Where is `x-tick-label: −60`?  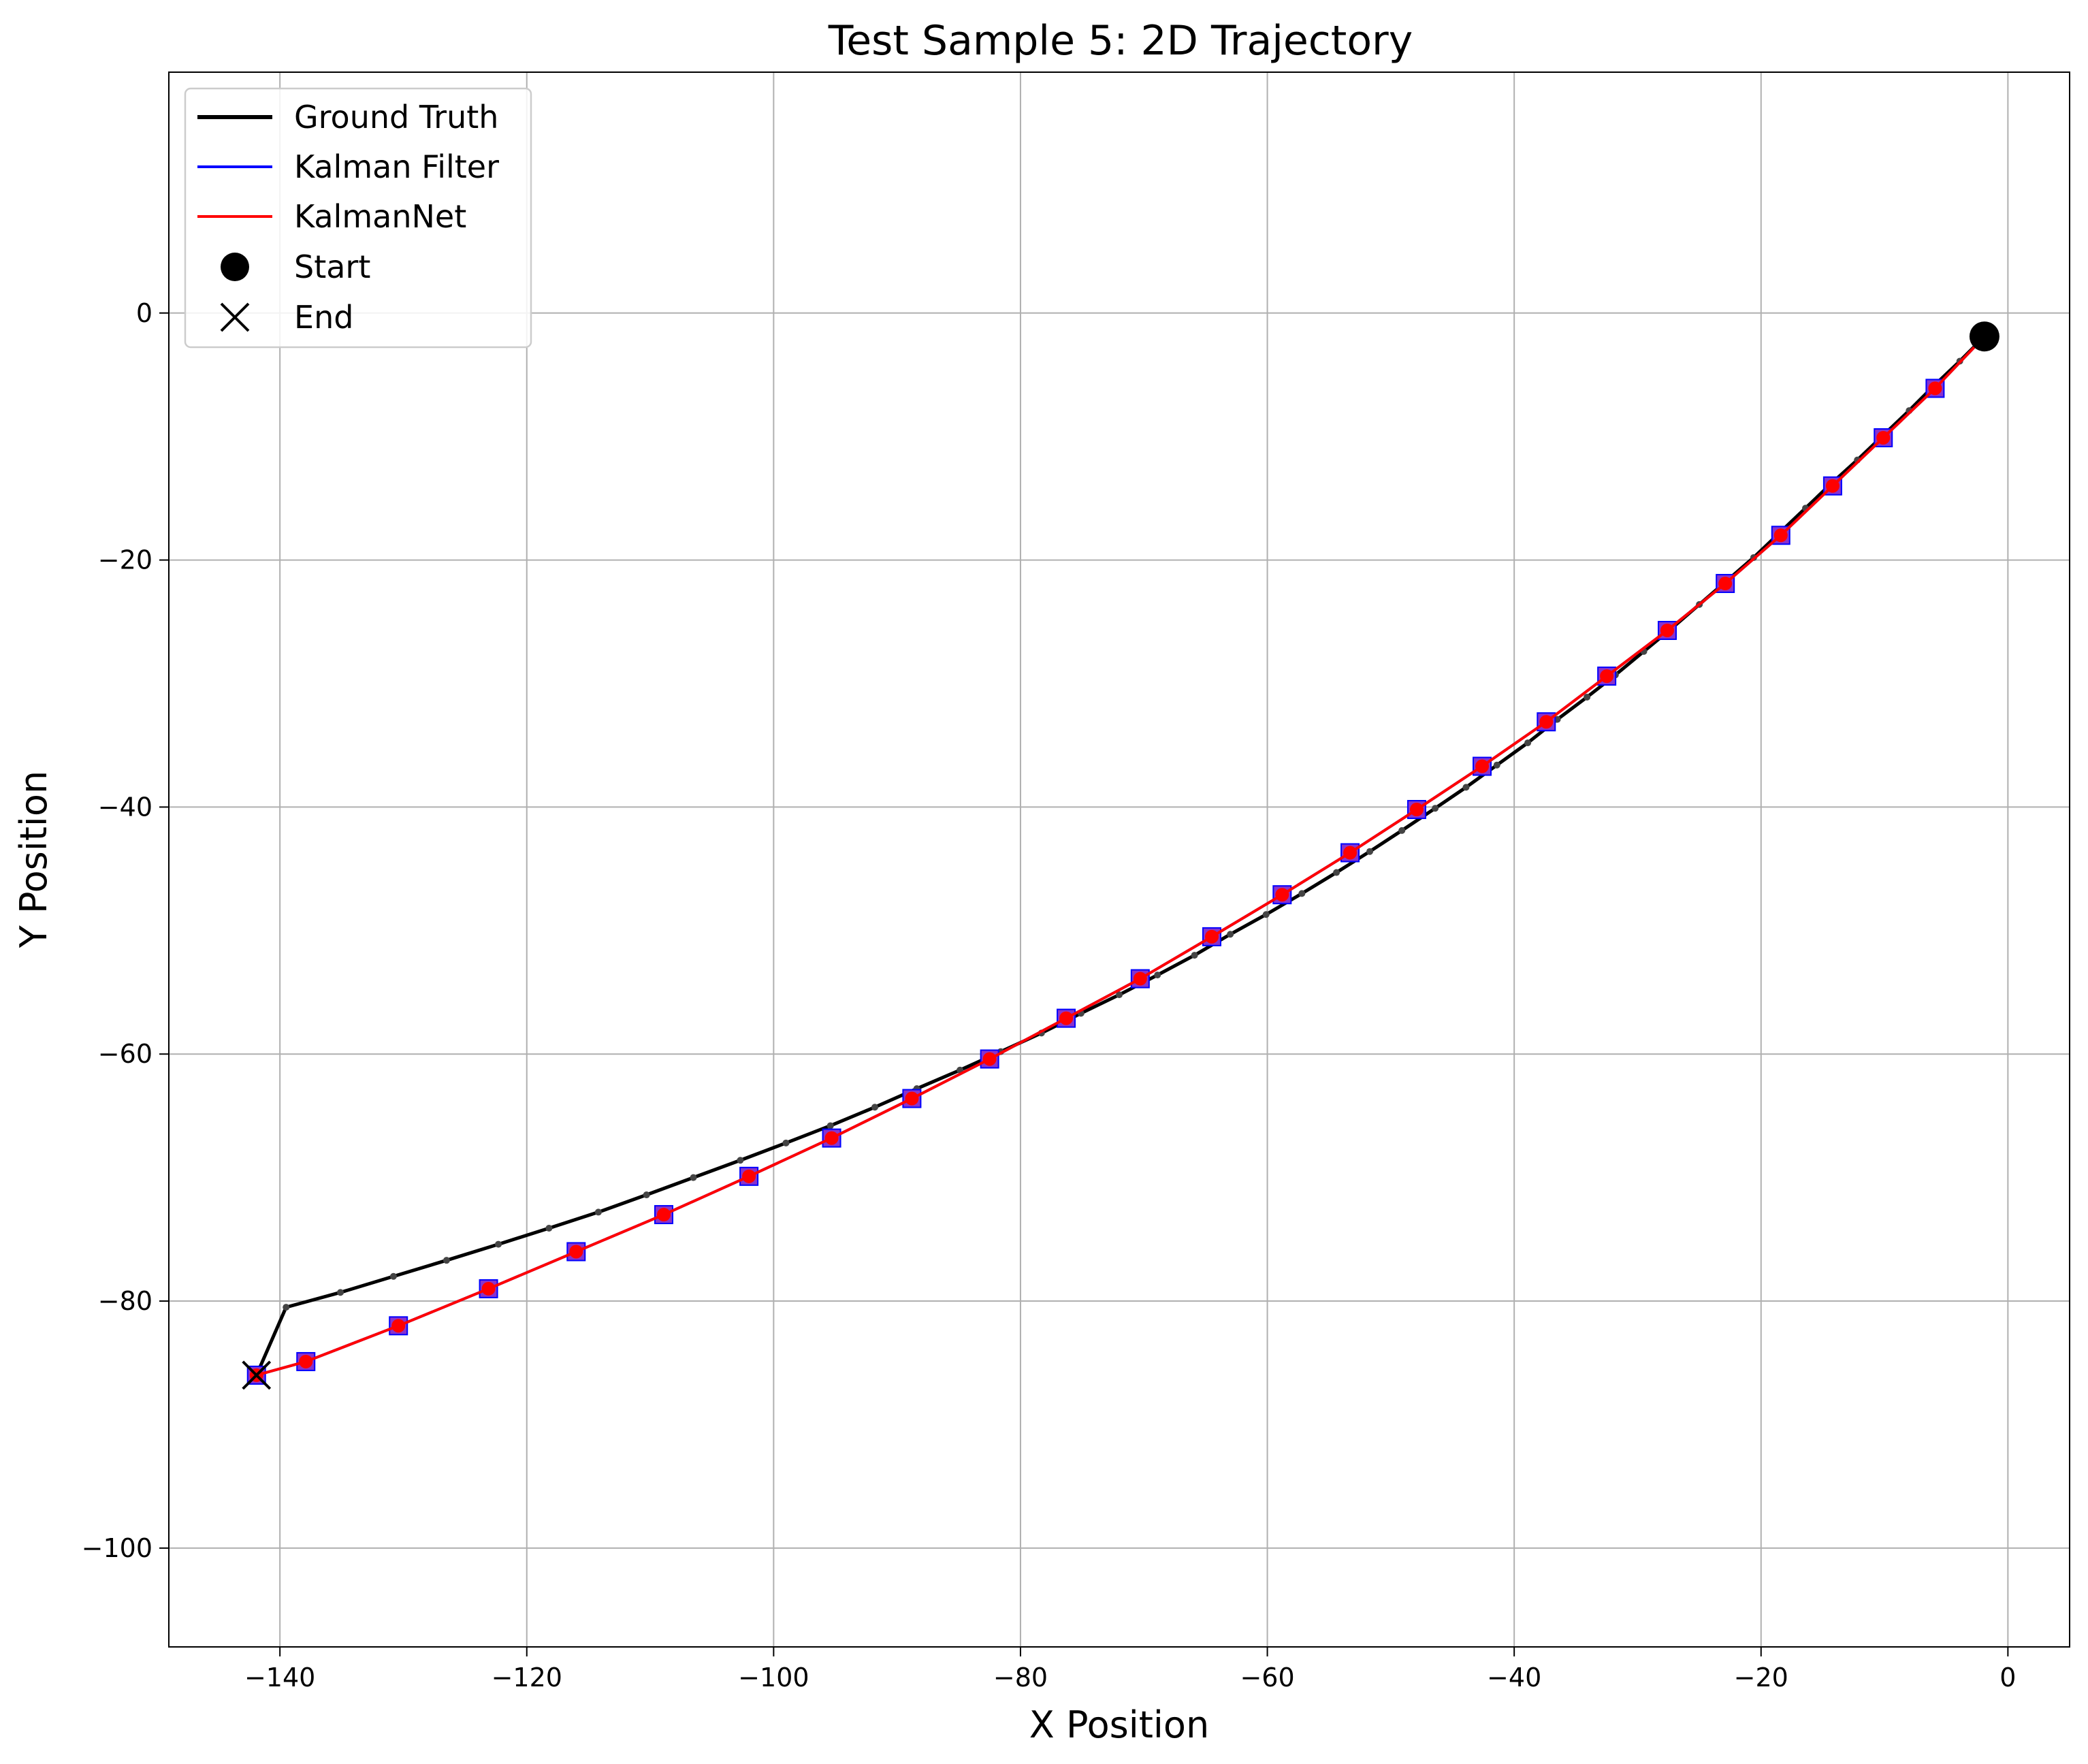 x-tick-label: −60 is located at coordinates (1267, 1678).